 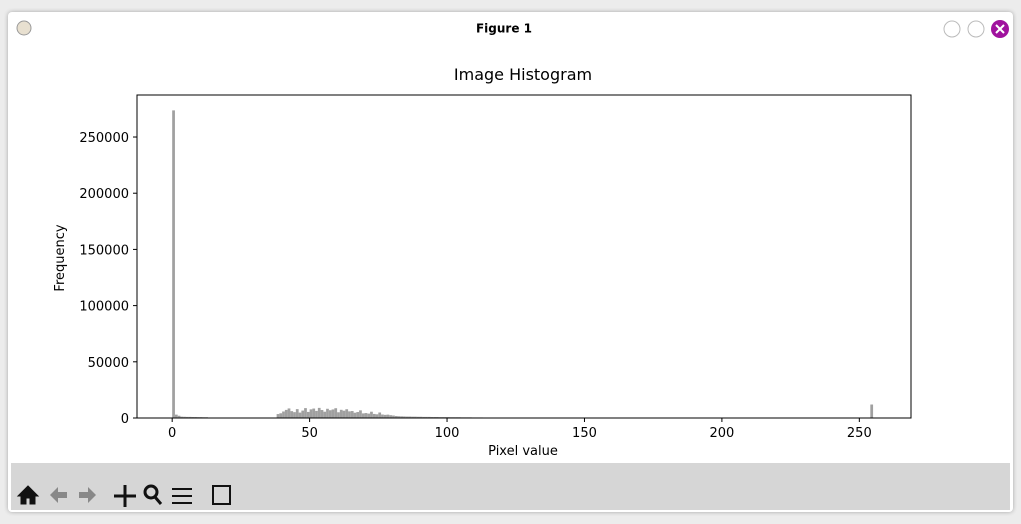 I want to click on y-tick-label: 150000, so click(x=104, y=250).